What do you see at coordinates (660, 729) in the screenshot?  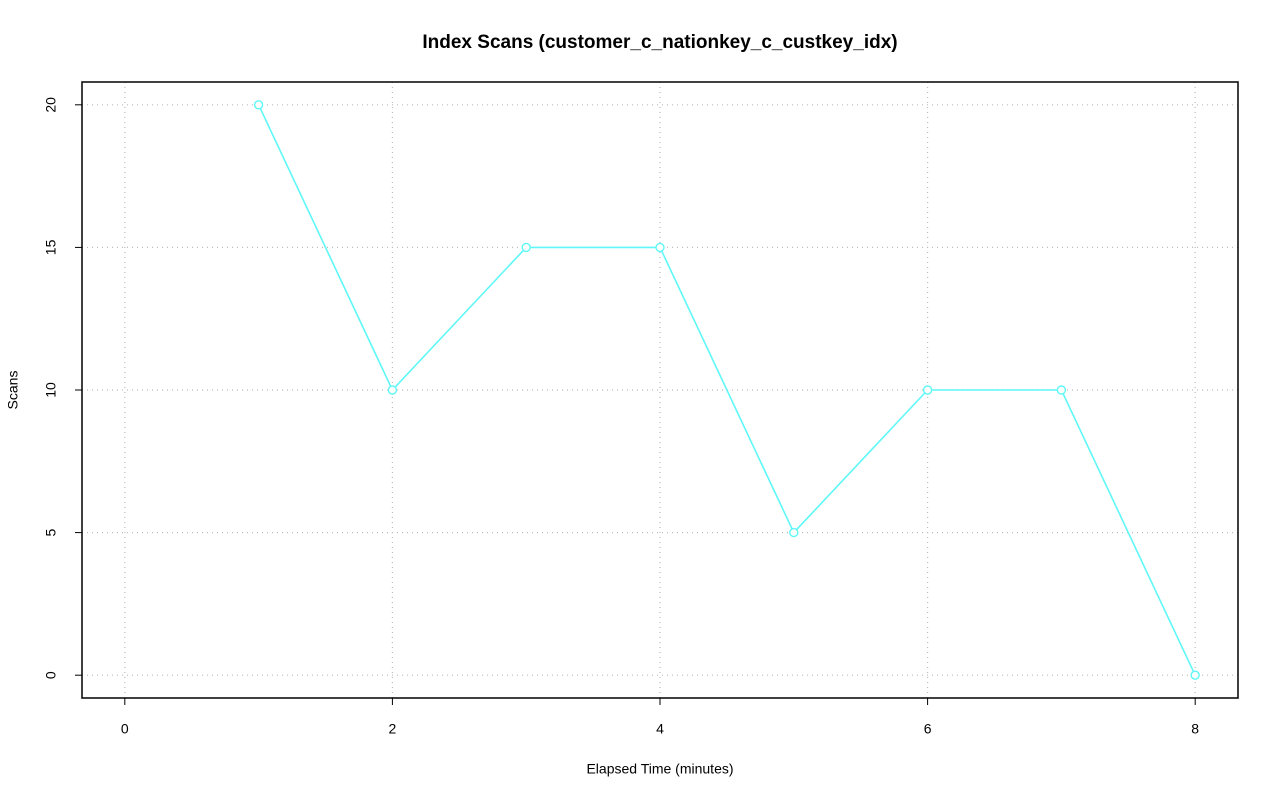 I see `x-tick-label: 4` at bounding box center [660, 729].